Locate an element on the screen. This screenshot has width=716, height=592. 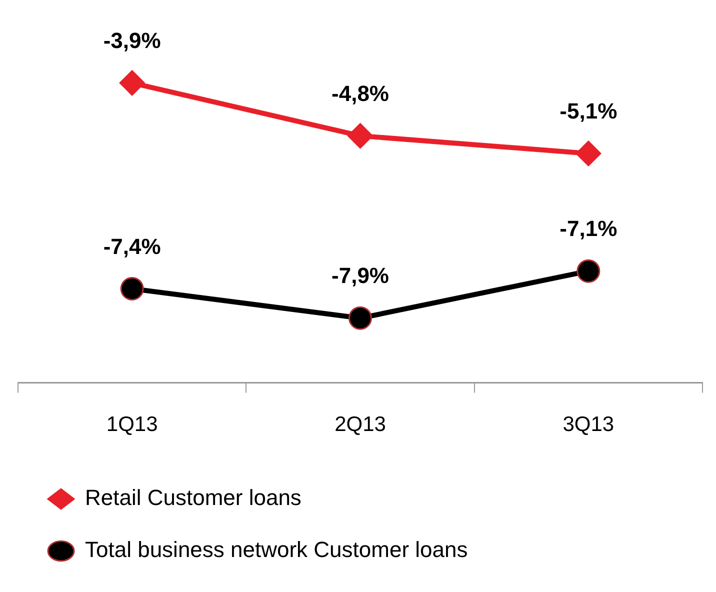
x-tick-label: 2Q13 is located at coordinates (360, 424).